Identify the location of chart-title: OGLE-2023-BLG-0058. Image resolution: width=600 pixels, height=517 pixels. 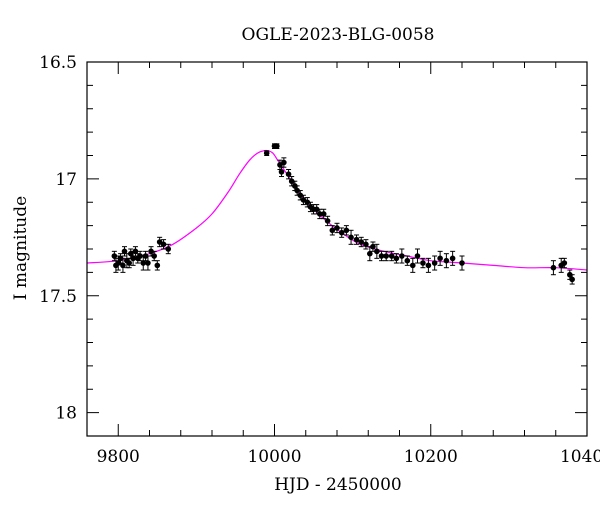
(338, 35).